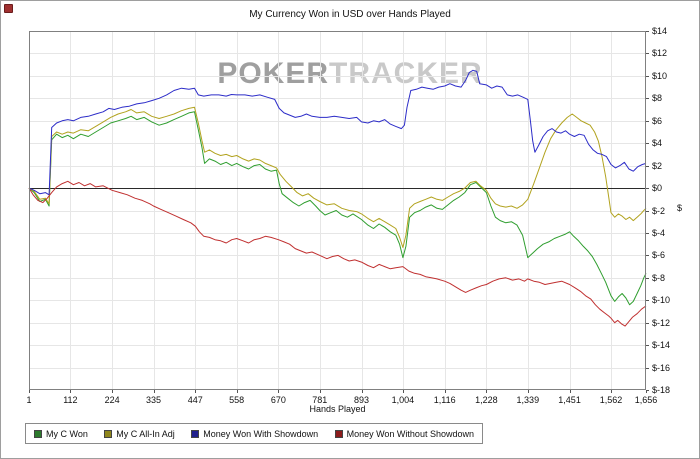  I want to click on y-tick-label: $-4, so click(659, 232).